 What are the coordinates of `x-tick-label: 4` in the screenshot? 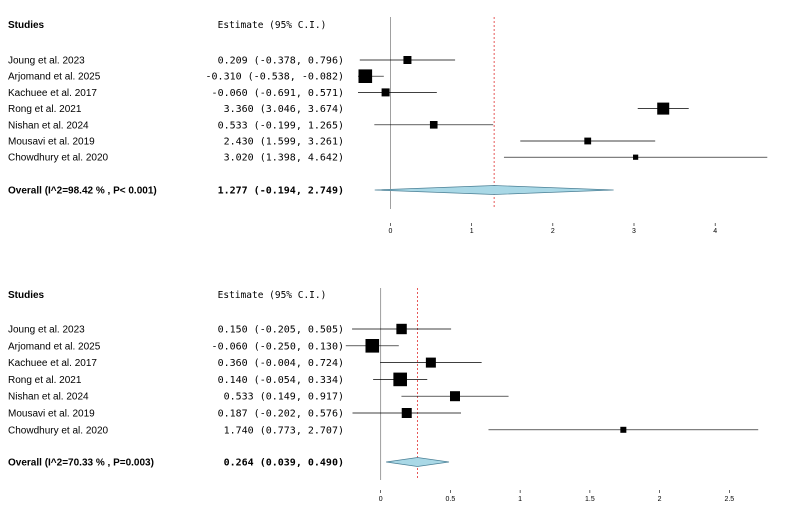 It's located at (715, 231).